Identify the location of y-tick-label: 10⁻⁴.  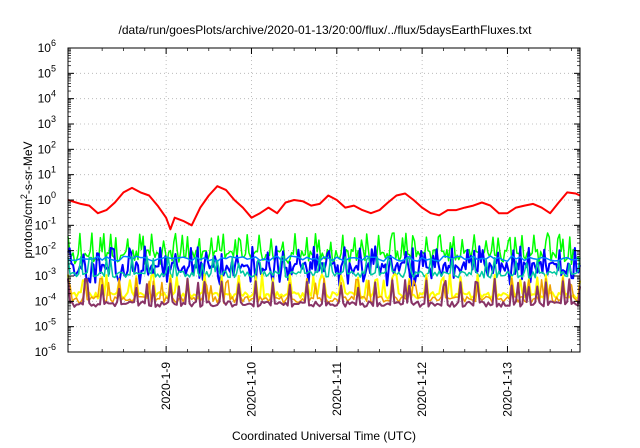
(45, 299).